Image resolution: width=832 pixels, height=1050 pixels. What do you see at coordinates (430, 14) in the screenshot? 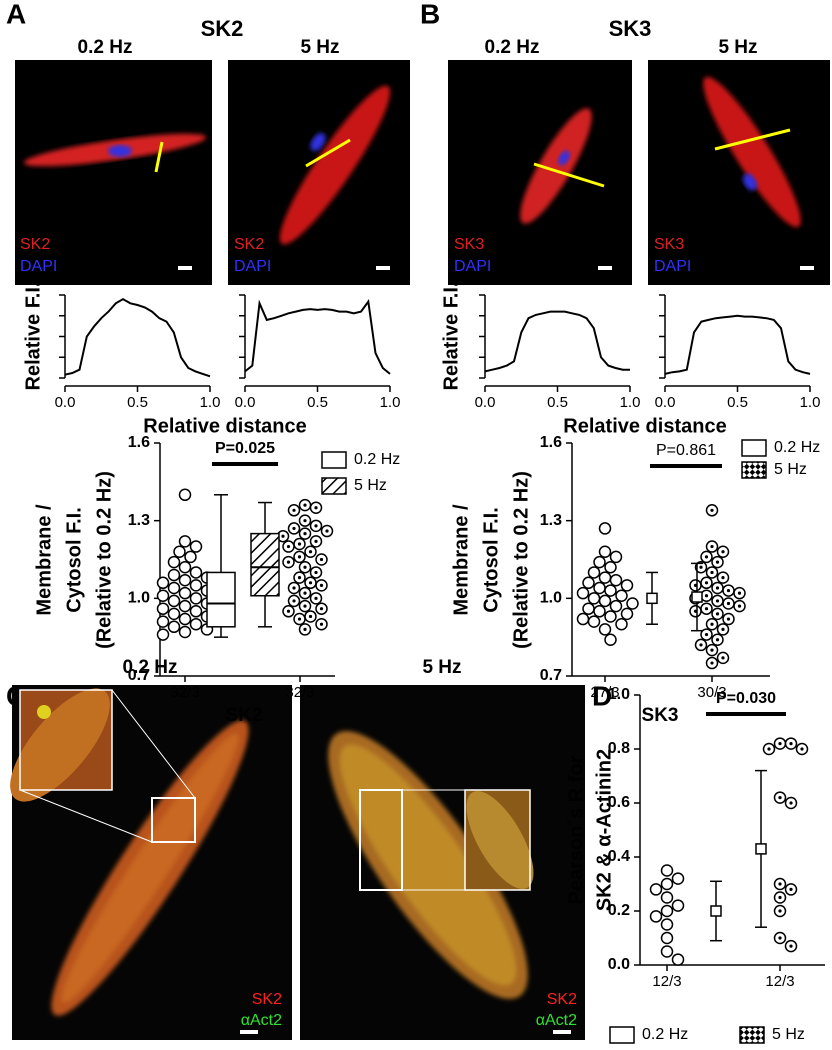
I see `panel-letter: B` at bounding box center [430, 14].